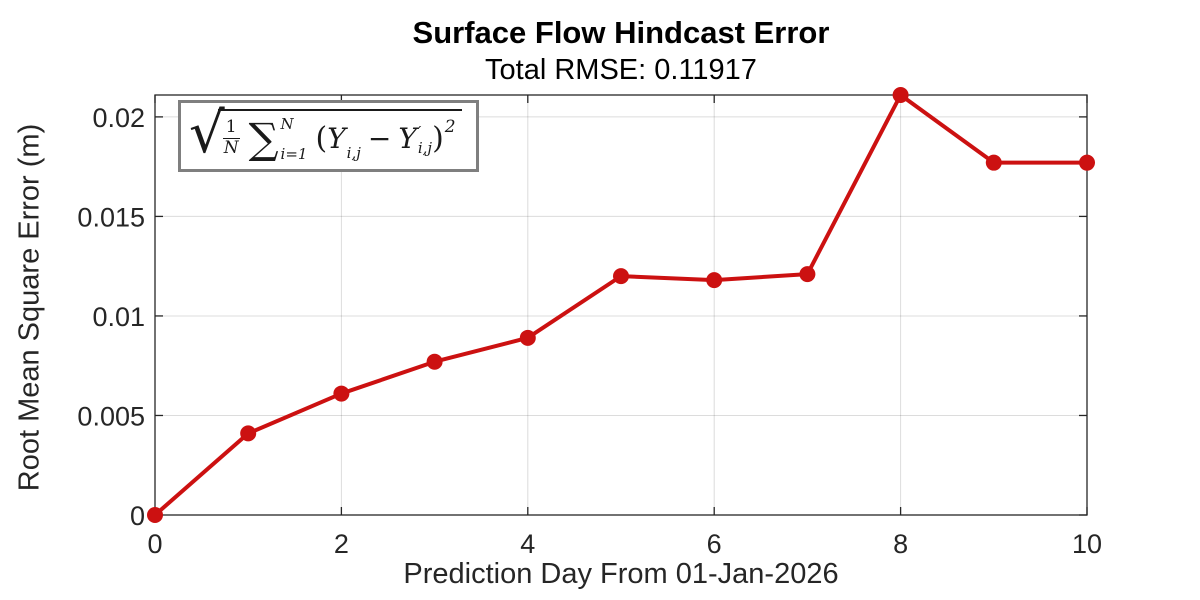  Describe the element at coordinates (231, 137) in the screenshot. I see `fraction-1-over-N: 1 N` at that location.